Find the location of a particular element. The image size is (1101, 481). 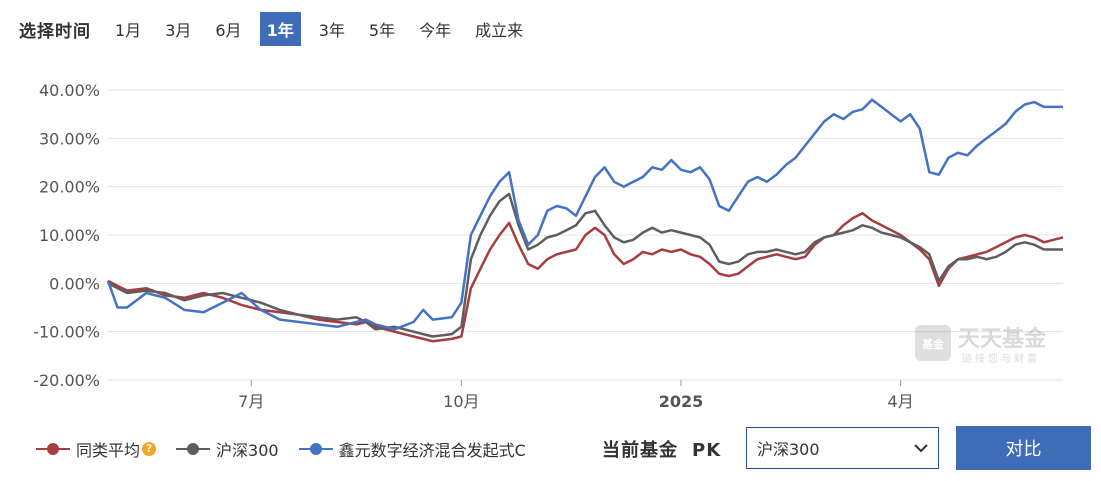

pk-compare-select: 沪深300 is located at coordinates (842, 448).